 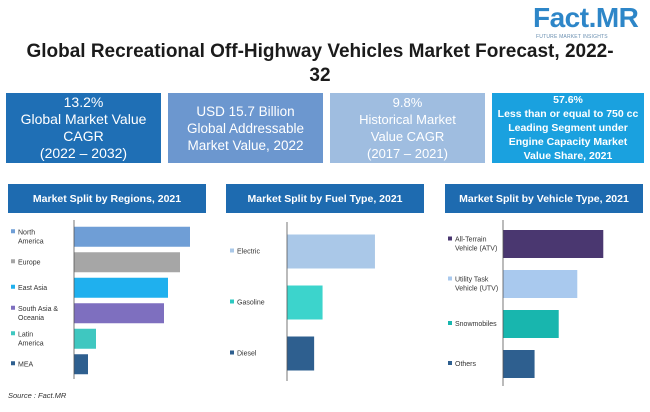 I want to click on kpi-line: USD 15.7 Billion, so click(x=245, y=111).